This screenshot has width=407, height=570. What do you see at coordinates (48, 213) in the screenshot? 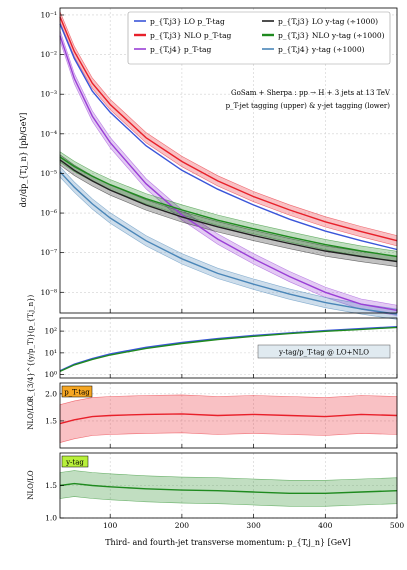
I see `ytick-label-5: 10⁻⁶` at bounding box center [48, 213].